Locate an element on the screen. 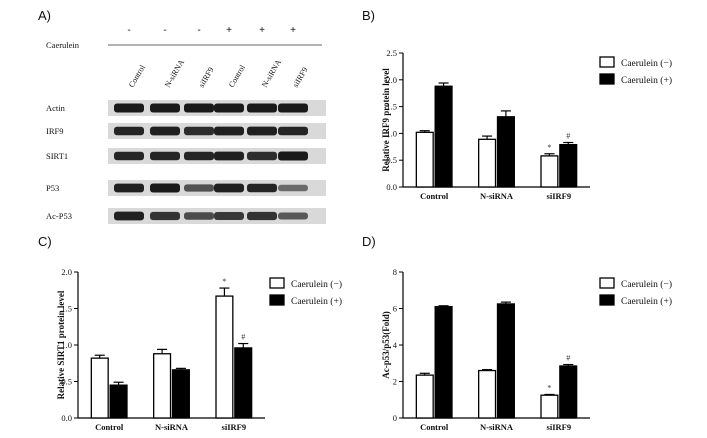  protein-label: P53 is located at coordinates (52, 188).